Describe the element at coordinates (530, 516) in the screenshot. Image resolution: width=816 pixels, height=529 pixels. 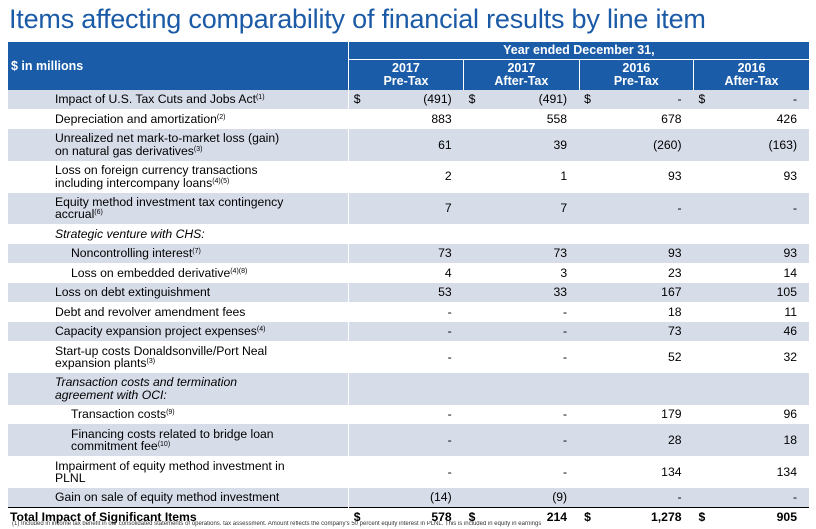
I see `total-value: 214` at that location.